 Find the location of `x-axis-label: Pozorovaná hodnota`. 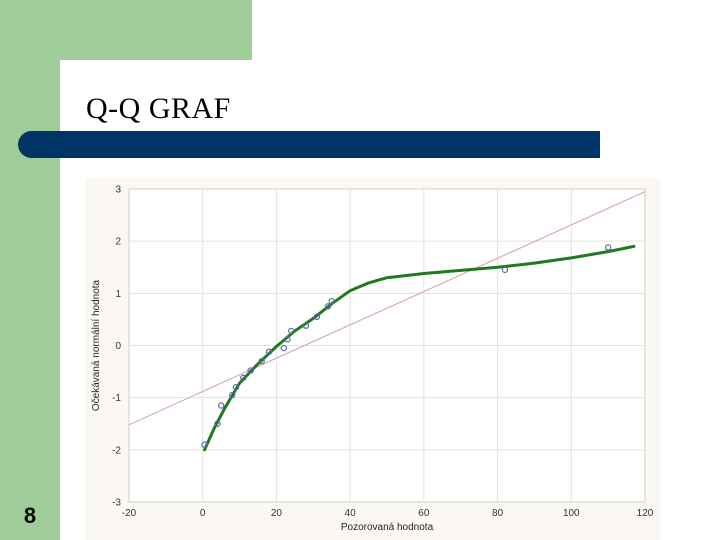

x-axis-label: Pozorovaná hodnota is located at coordinates (387, 527).